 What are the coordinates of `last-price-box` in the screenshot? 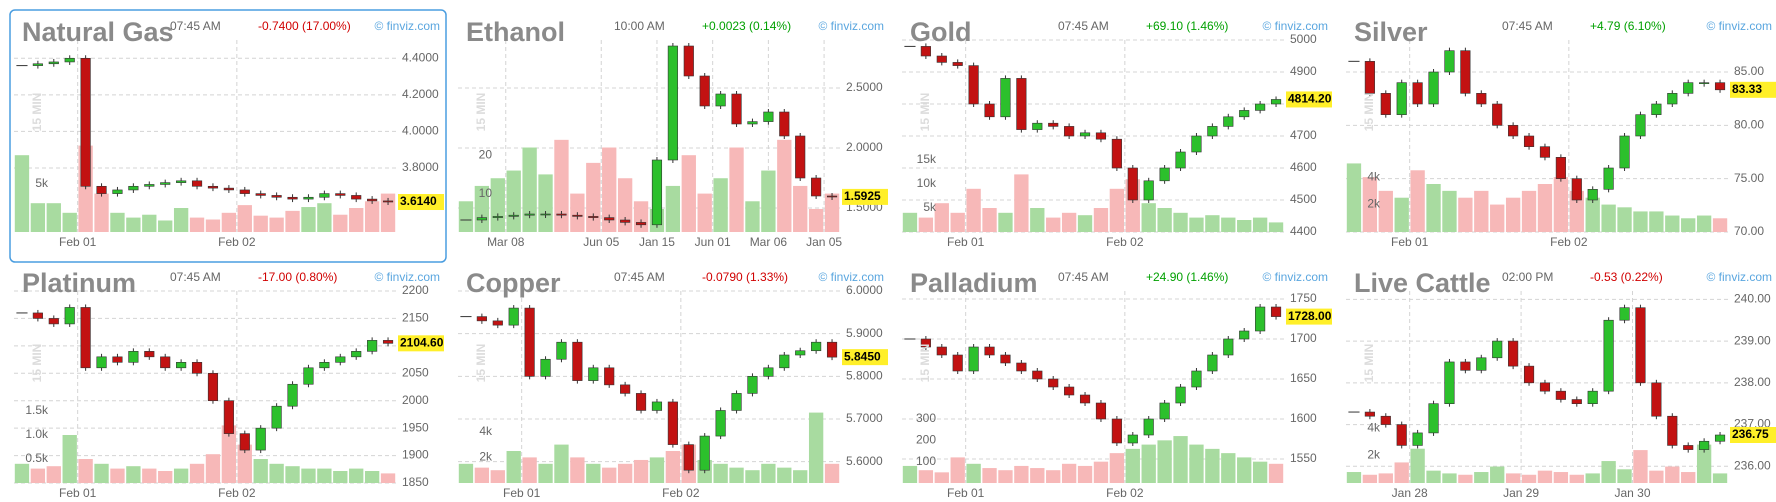 It's located at (1753, 89).